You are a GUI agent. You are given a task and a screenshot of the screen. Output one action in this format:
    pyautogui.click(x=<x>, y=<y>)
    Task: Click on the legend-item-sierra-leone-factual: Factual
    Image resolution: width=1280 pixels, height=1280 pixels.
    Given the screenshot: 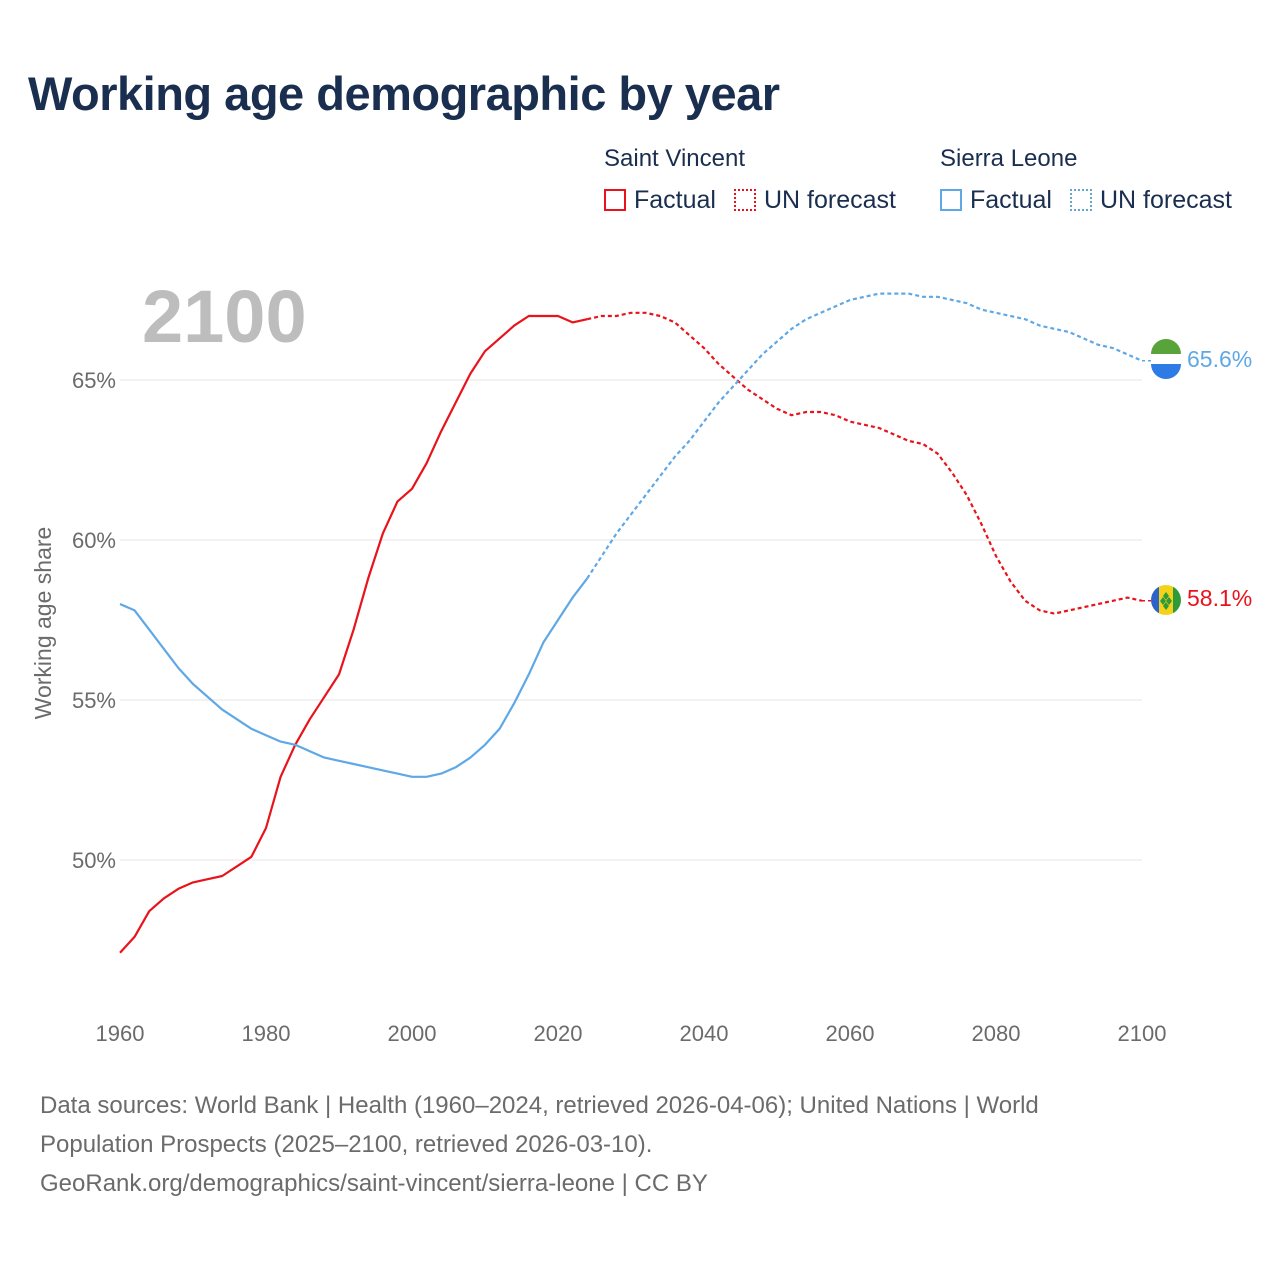 What is the action you would take?
    pyautogui.click(x=996, y=200)
    